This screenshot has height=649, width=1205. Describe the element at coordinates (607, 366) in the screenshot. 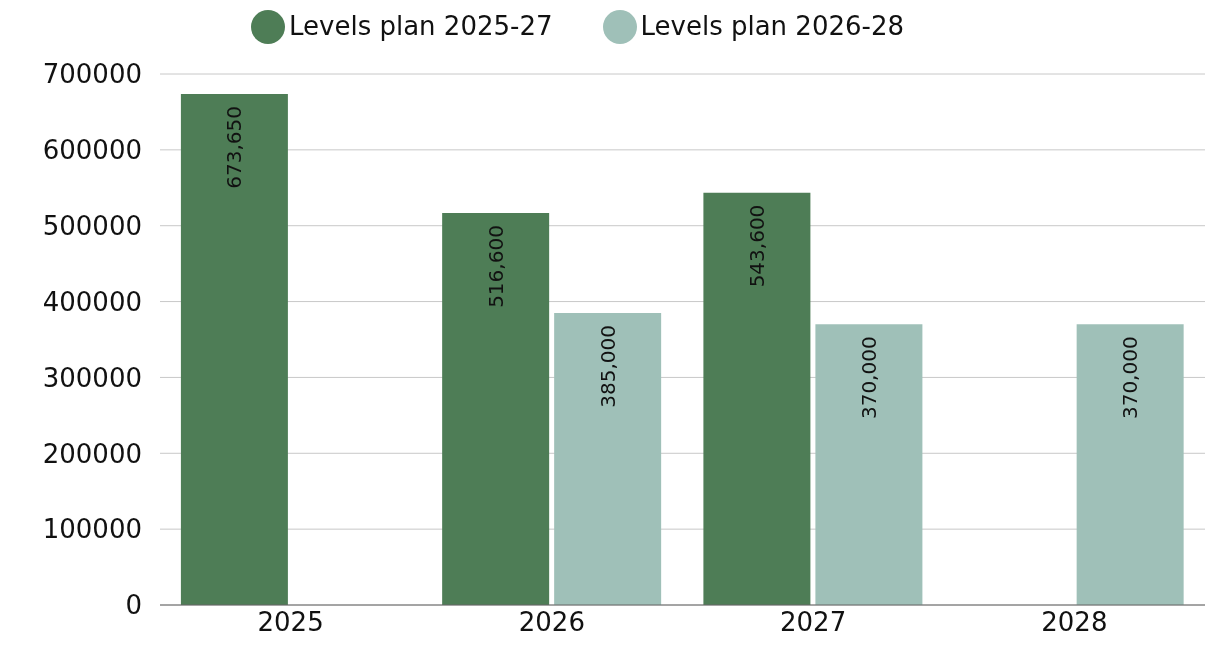

I see `data-label: 385,000` at that location.